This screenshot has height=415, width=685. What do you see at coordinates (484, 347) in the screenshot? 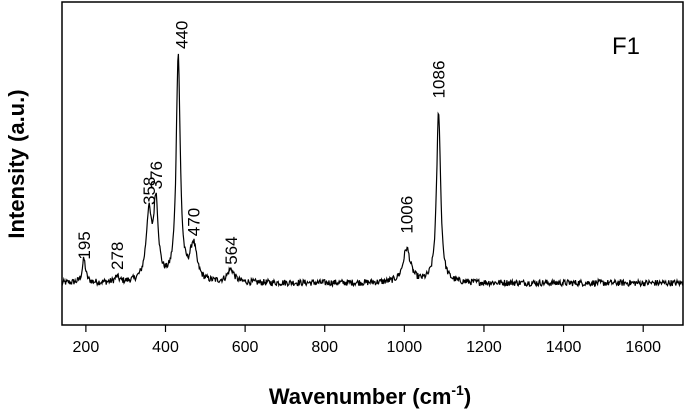
I see `x-tick-label: 1200` at bounding box center [484, 347].